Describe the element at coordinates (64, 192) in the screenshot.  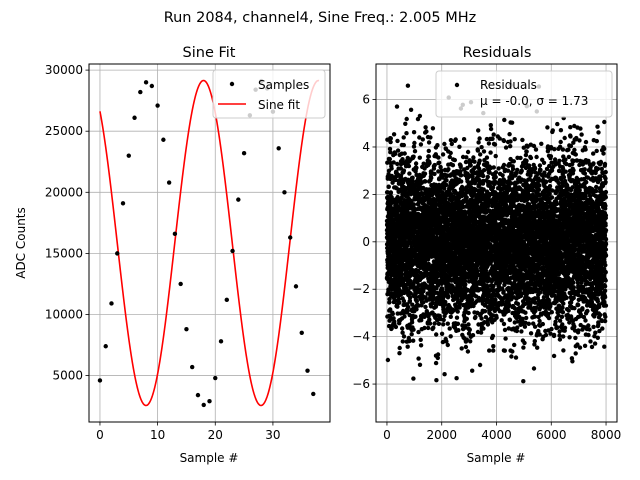
I see `y-tick-label: 20000` at that location.